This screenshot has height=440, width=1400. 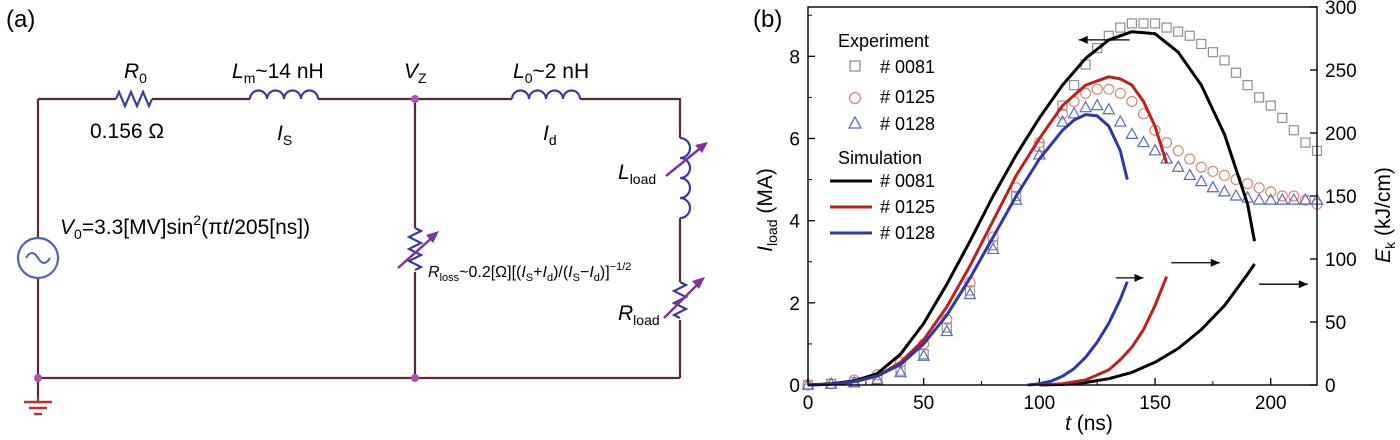 What do you see at coordinates (639, 315) in the screenshot?
I see `rload-label: Rload` at bounding box center [639, 315].